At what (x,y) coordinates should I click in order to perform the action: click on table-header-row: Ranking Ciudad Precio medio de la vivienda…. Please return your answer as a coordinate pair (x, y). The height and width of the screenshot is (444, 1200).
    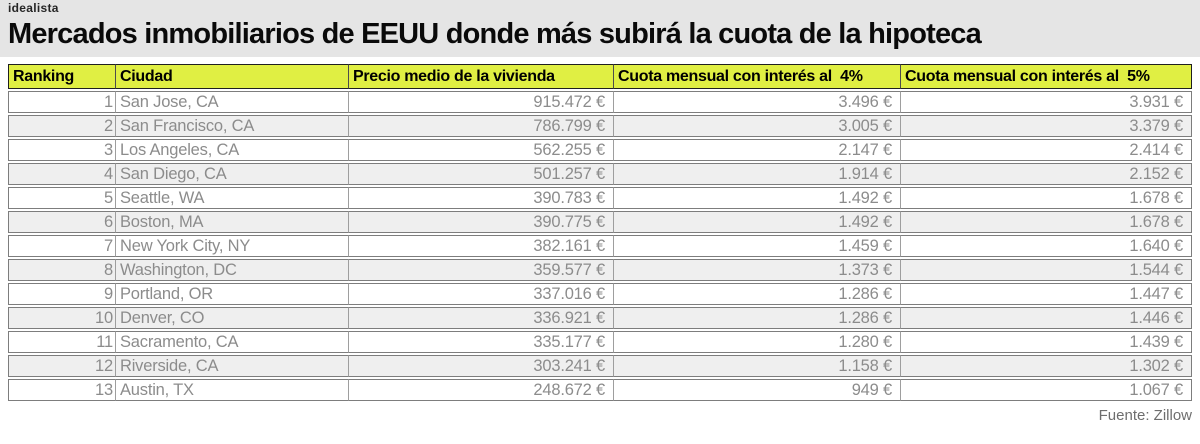
    Looking at the image, I should click on (600, 76).